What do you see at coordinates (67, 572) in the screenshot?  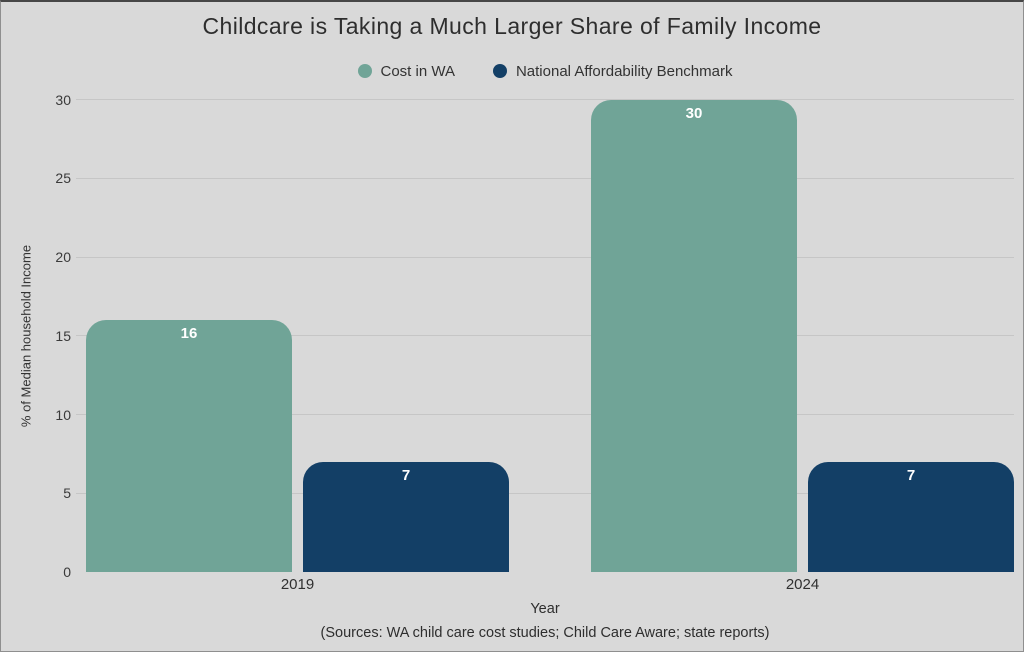 I see `y-tick-label-0: 0` at bounding box center [67, 572].